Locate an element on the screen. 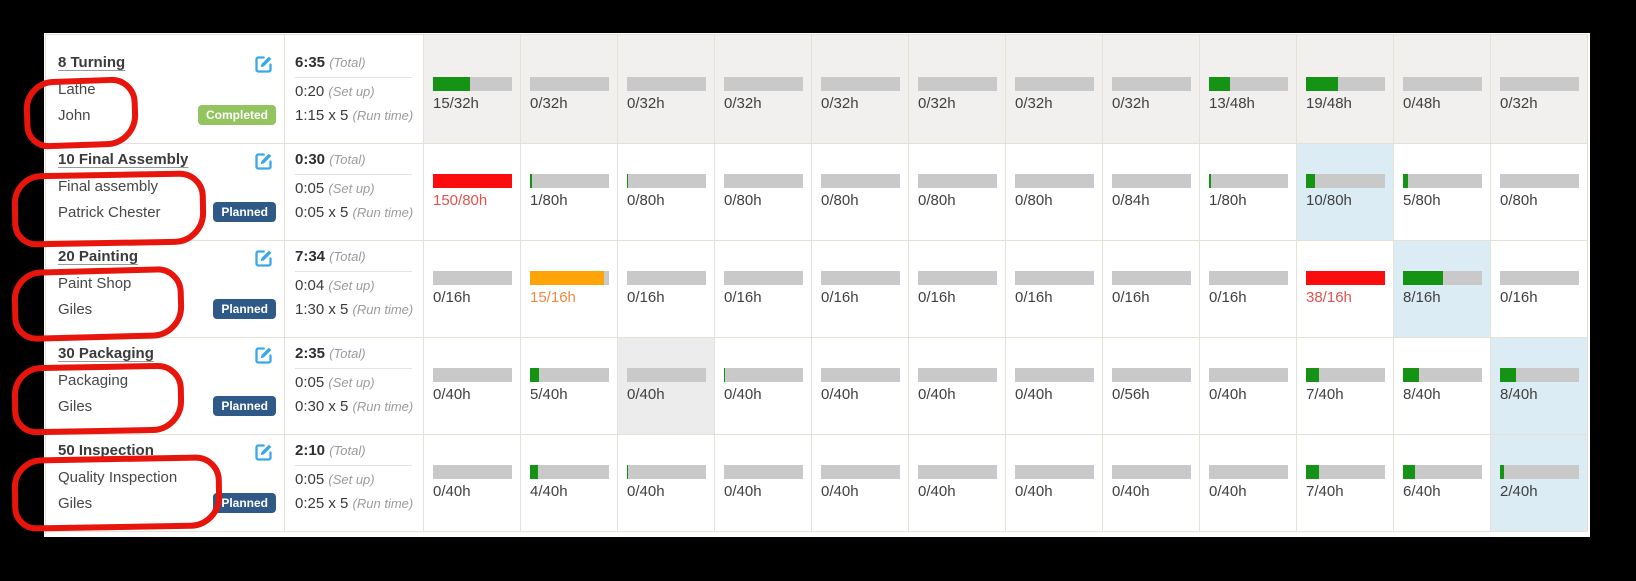 The image size is (1636, 581). capacity-cell: 19/48h is located at coordinates (1345, 95).